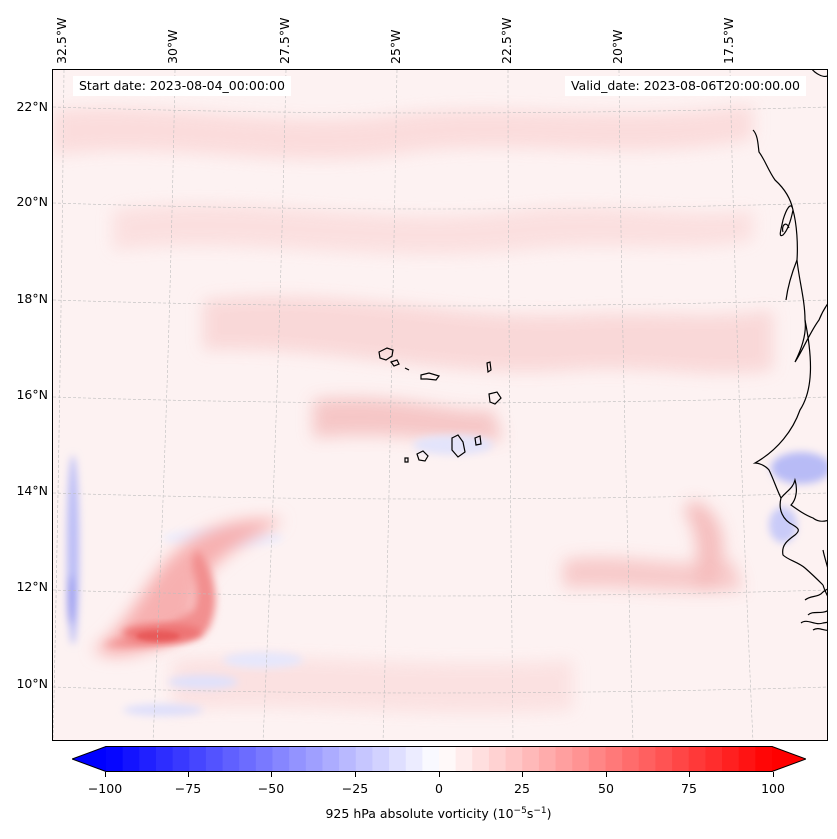 The height and width of the screenshot is (839, 837). I want to click on lon-label-27-5w: 27.5°W, so click(284, 40).